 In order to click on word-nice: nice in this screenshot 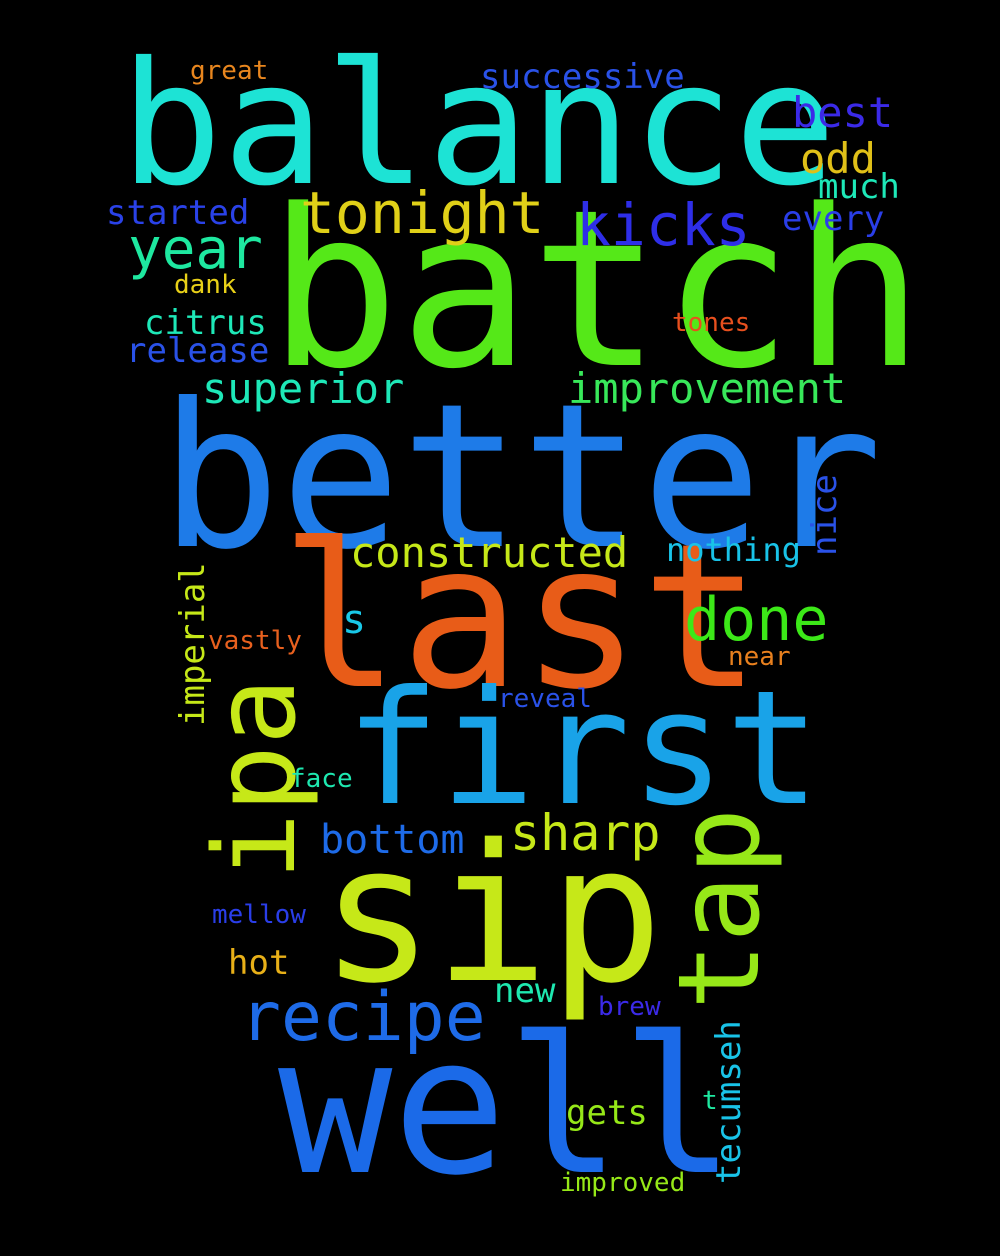, I will do `click(825, 515)`.